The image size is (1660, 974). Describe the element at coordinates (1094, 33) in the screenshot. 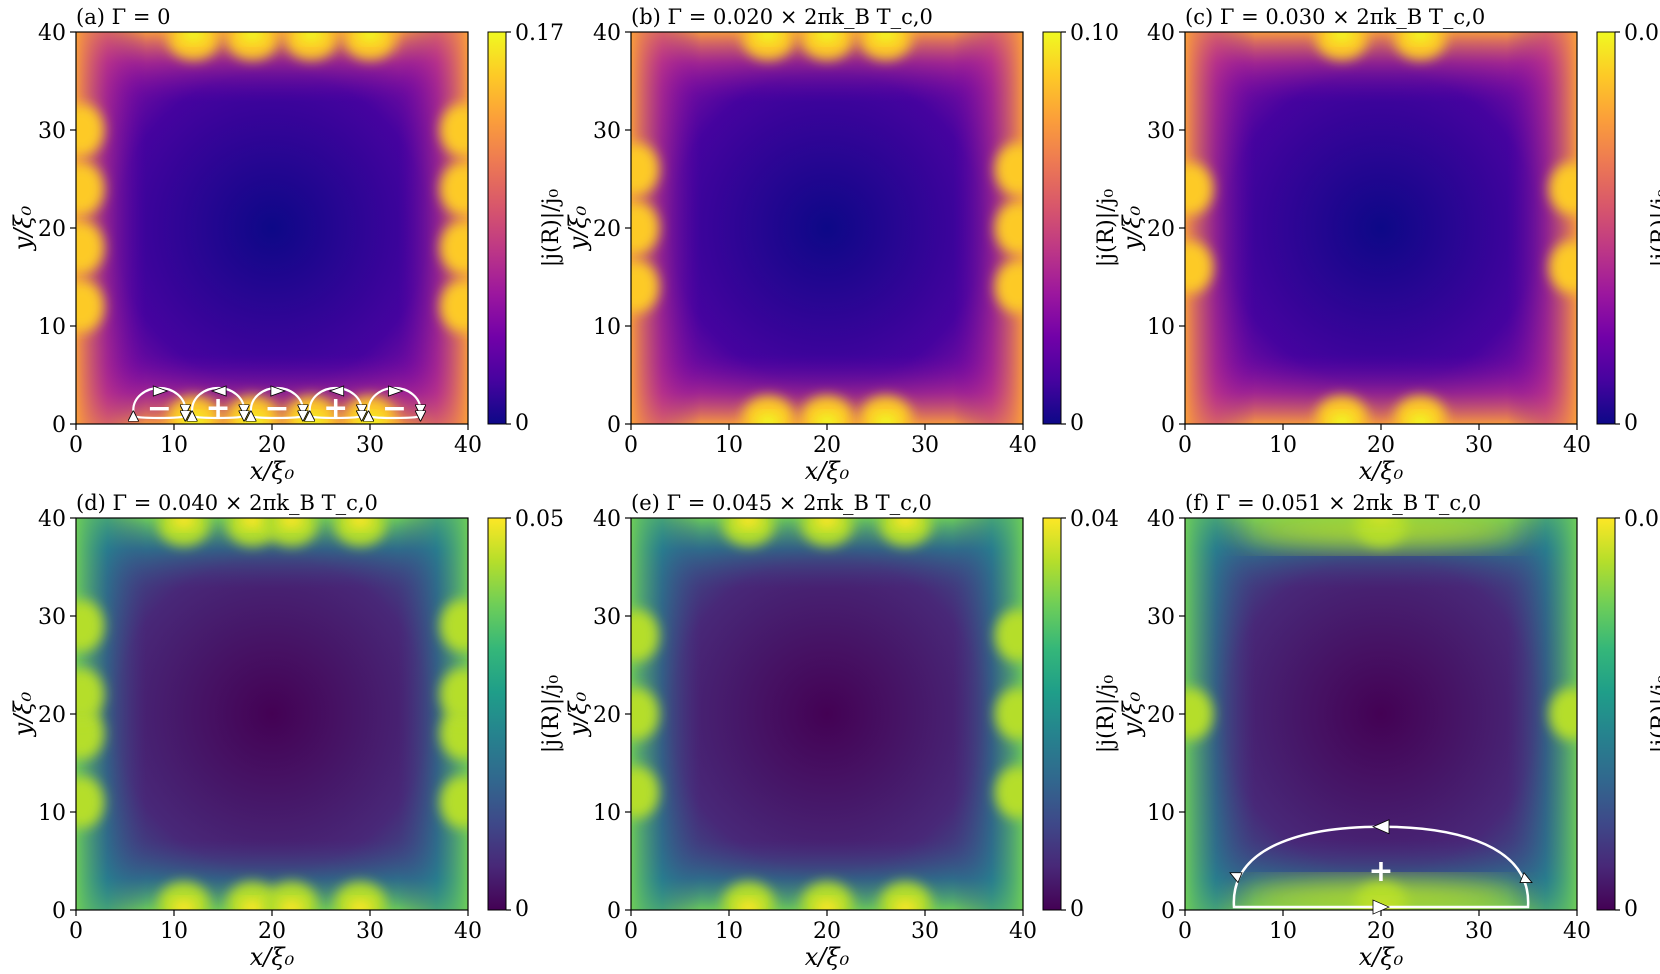

I see `colorbar-tick-label: 0.10` at that location.